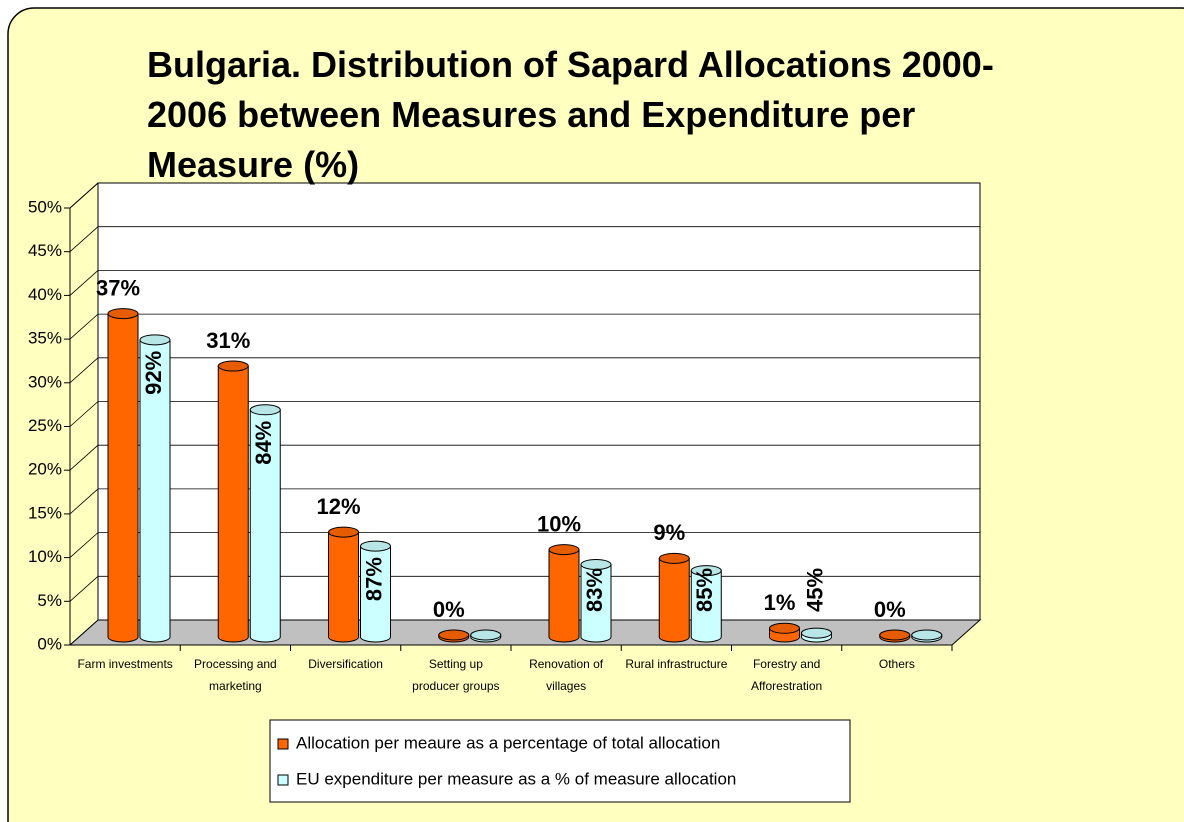  I want to click on data-label: 1%, so click(780, 602).